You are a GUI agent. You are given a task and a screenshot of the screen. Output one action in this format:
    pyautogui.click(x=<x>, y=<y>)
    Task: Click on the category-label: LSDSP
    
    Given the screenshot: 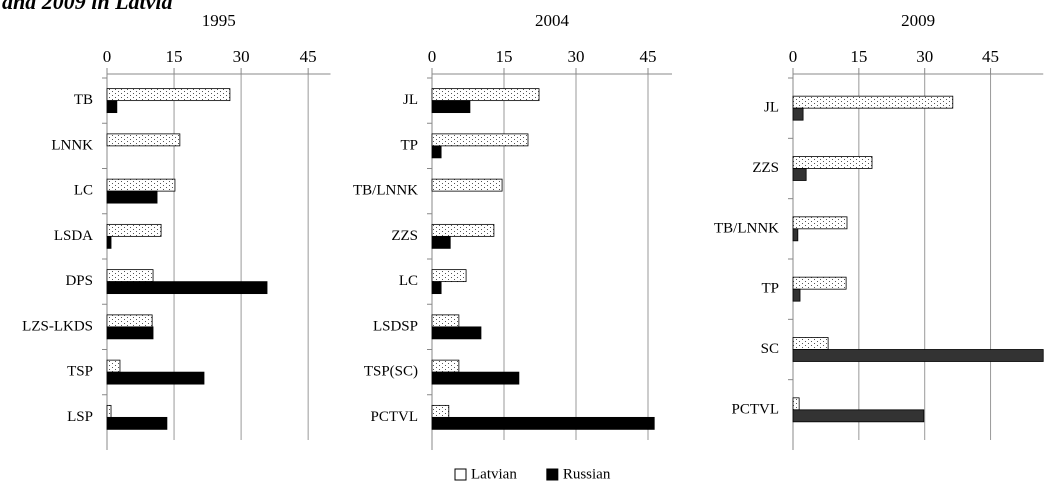 What is the action you would take?
    pyautogui.click(x=395, y=326)
    